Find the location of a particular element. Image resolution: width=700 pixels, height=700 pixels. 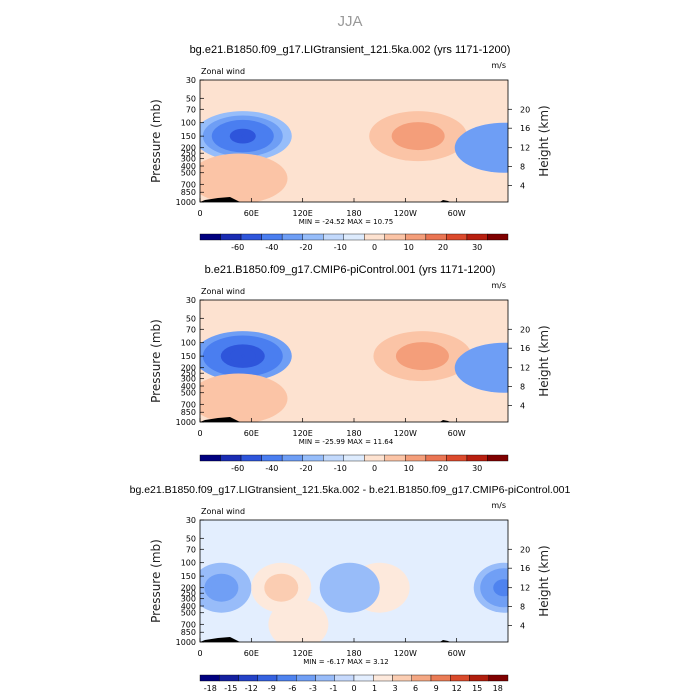

colorbar-label: 30 is located at coordinates (477, 247).